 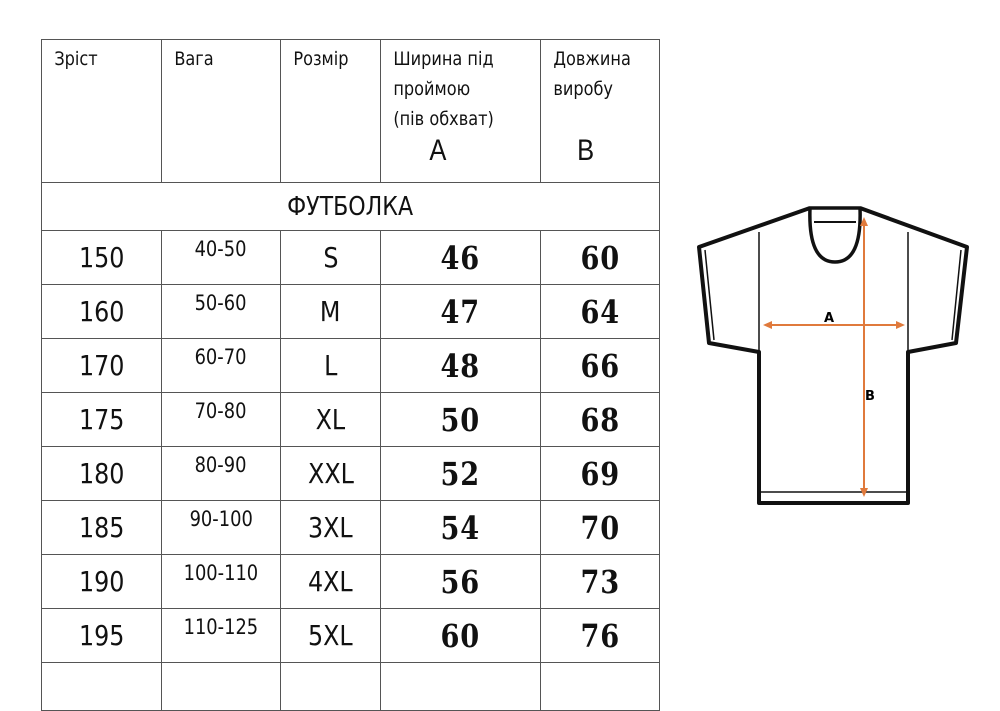 What do you see at coordinates (212, 111) in the screenshot?
I see `header-weight: Вага` at bounding box center [212, 111].